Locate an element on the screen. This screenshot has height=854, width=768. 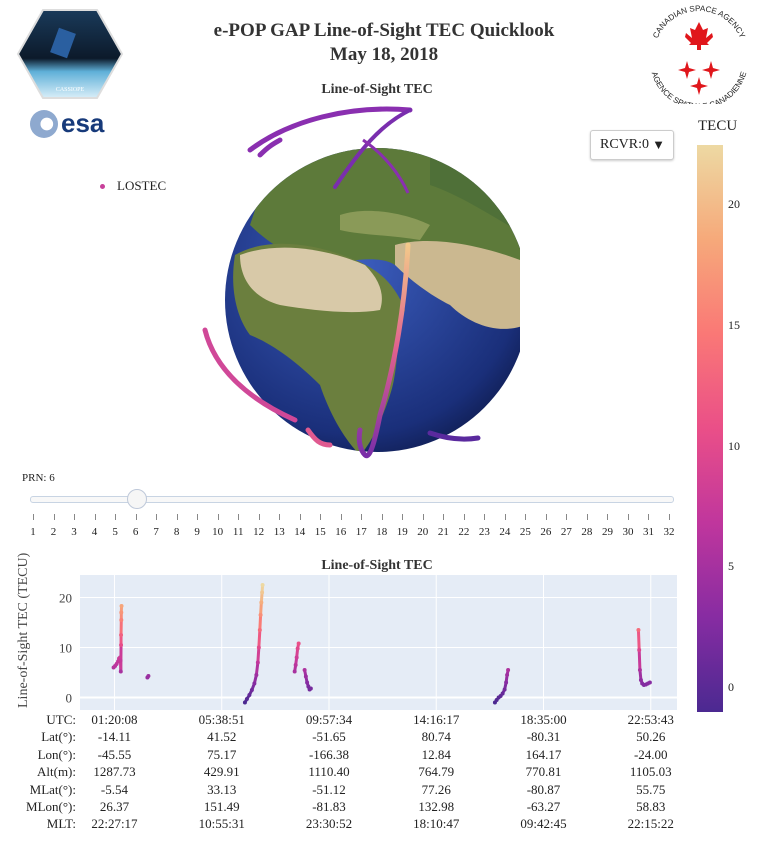
prn-tick-label: 28 is located at coordinates (587, 532).